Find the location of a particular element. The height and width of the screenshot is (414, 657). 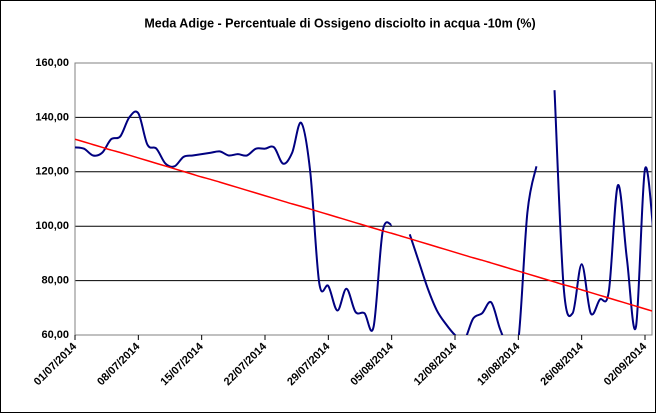

y-tick-label: 60,00 is located at coordinates (55, 335).